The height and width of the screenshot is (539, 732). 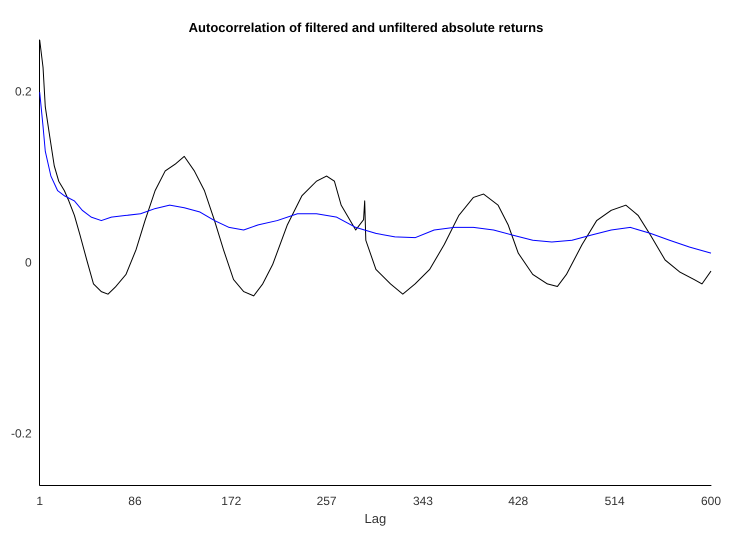 I want to click on y-tick-label: 0.2, so click(x=23, y=91).